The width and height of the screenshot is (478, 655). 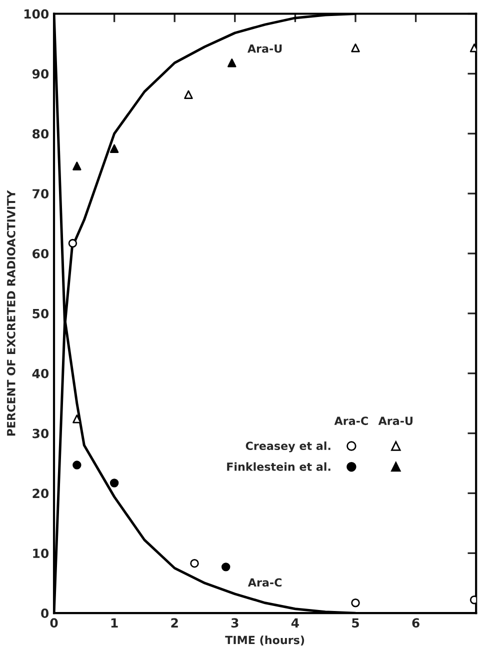 What do you see at coordinates (36, 14) in the screenshot?
I see `y-tick-label: 100` at bounding box center [36, 14].